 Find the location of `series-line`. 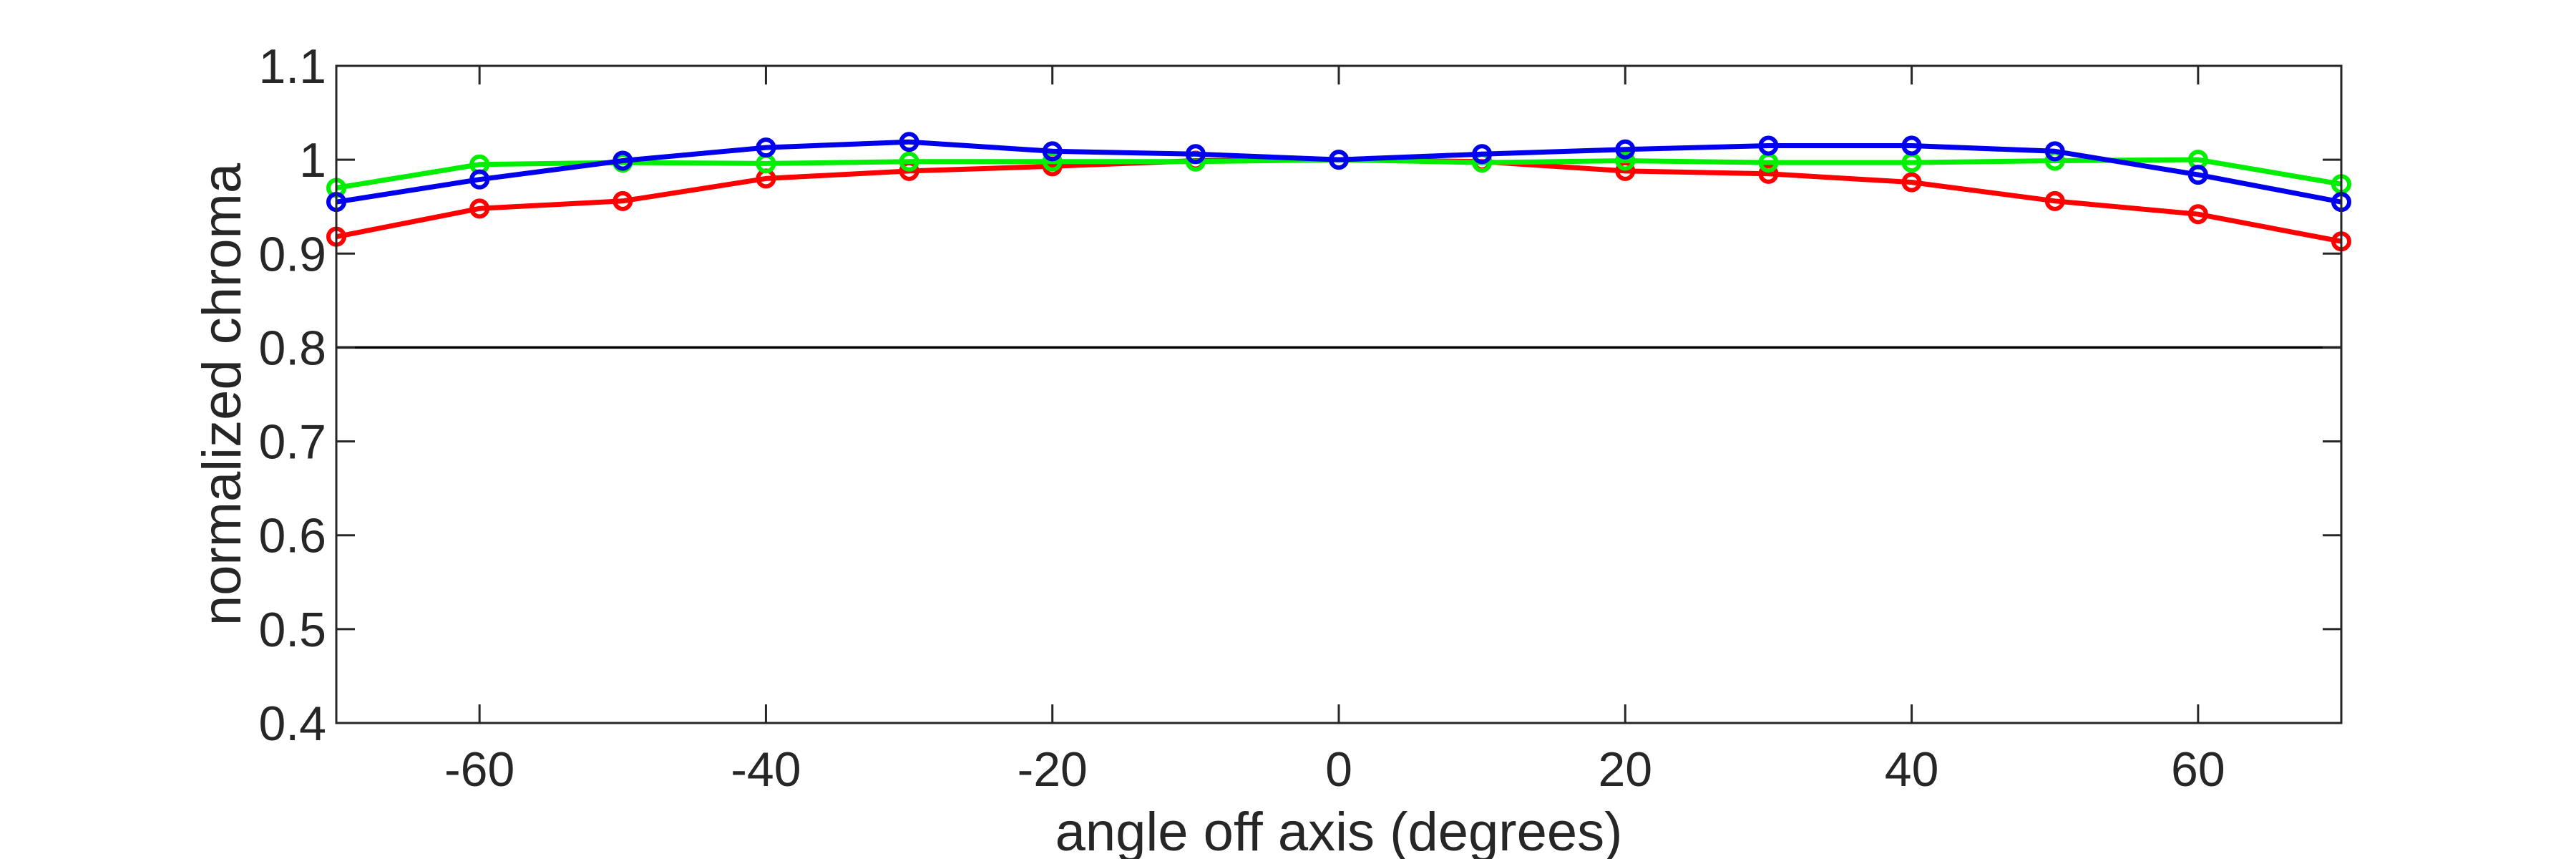

series-line is located at coordinates (1339, 172).